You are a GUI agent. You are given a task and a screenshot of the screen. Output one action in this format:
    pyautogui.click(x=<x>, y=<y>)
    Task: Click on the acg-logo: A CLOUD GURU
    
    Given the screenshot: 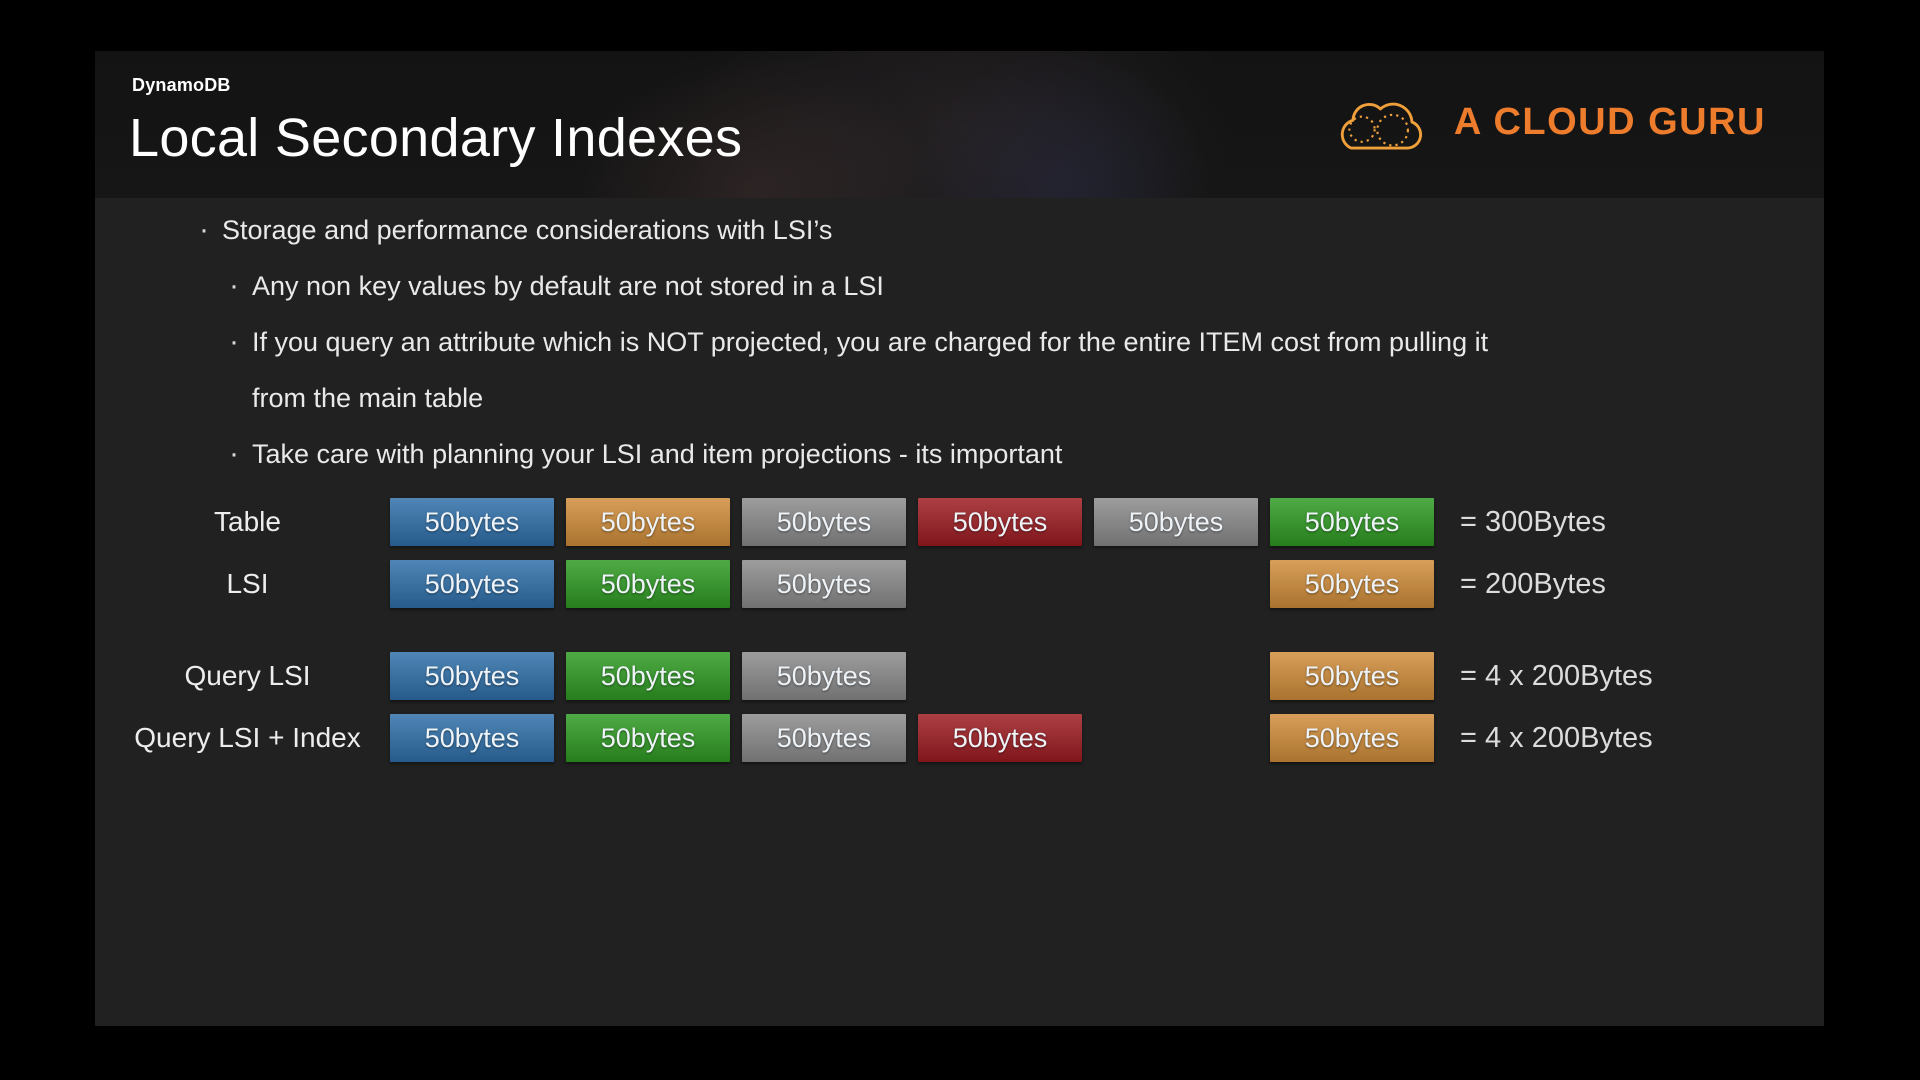 What is the action you would take?
    pyautogui.click(x=1546, y=122)
    